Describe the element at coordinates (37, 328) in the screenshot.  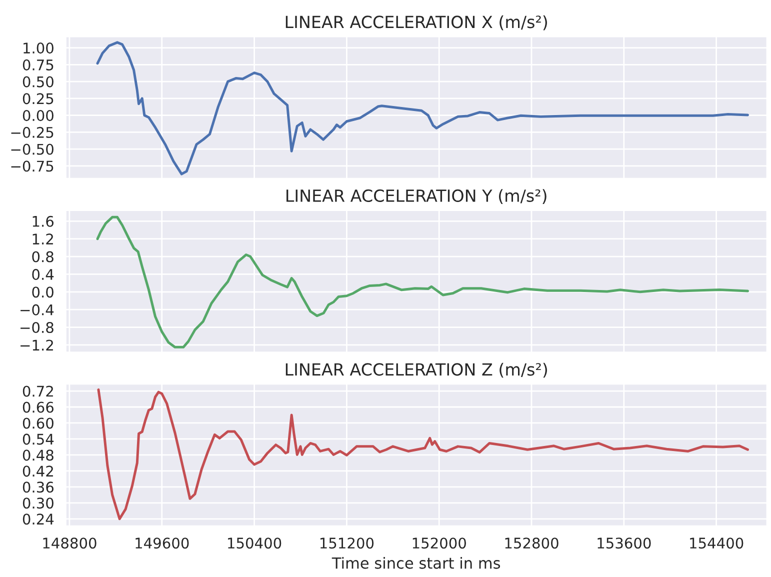
I see `y-tick-label: −0.8` at that location.